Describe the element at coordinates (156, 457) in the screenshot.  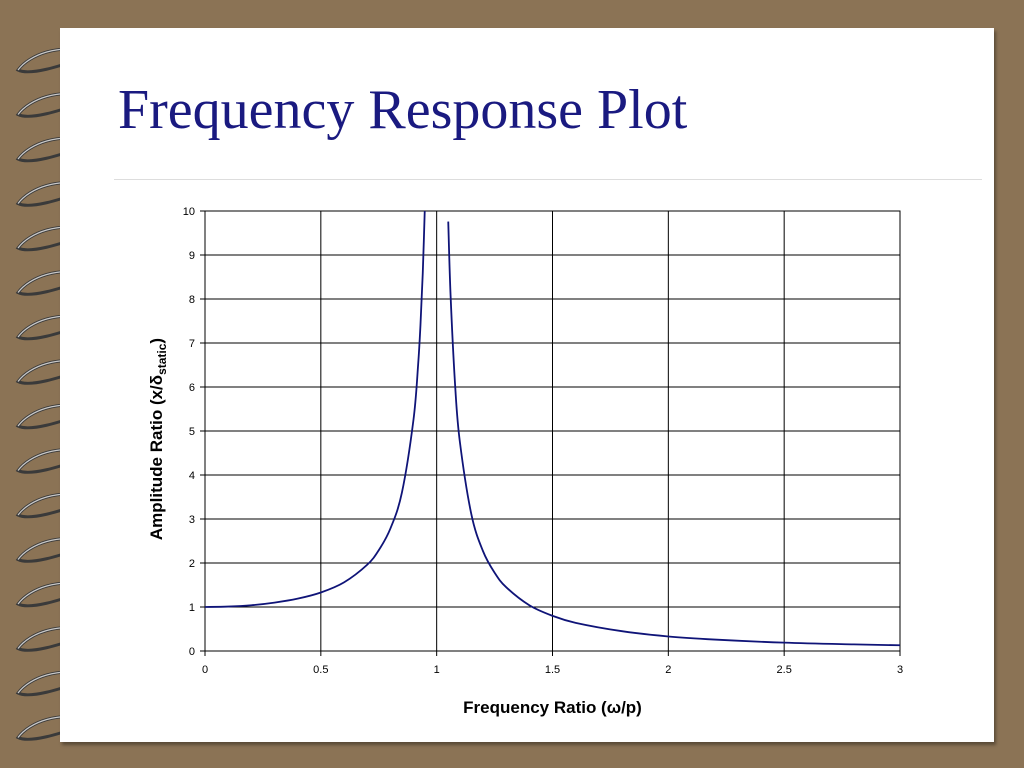
I see `y-axis-label-main: Amplitude Ratio (x/δ` at that location.